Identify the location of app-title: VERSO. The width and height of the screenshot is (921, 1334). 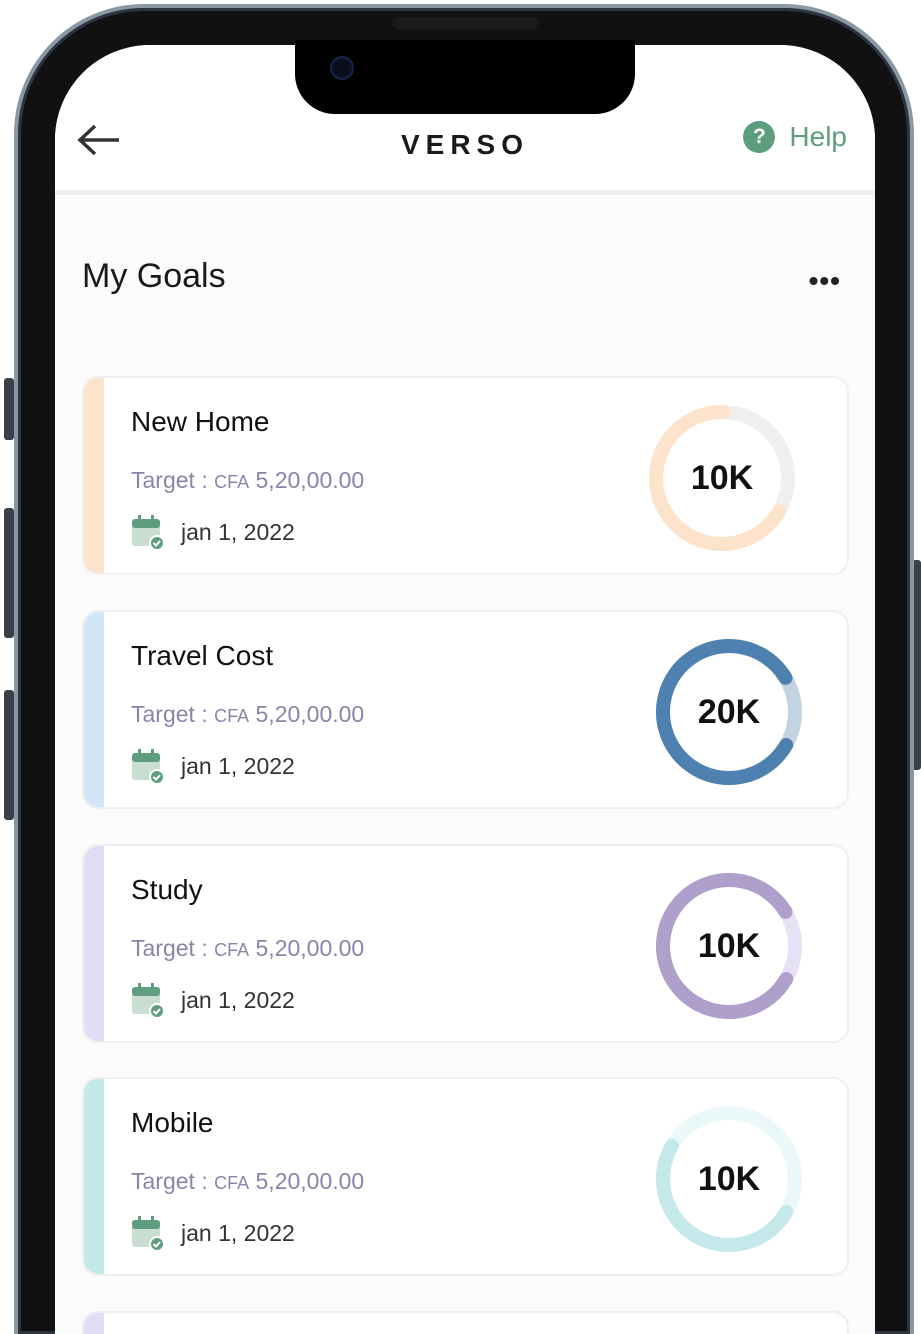
(465, 144).